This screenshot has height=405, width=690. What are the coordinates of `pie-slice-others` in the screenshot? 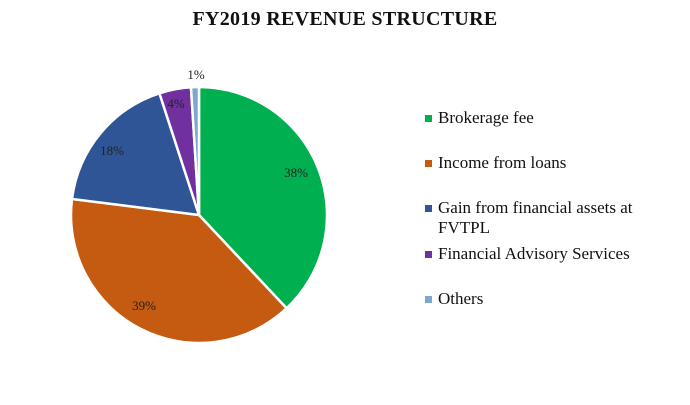 It's located at (195, 150).